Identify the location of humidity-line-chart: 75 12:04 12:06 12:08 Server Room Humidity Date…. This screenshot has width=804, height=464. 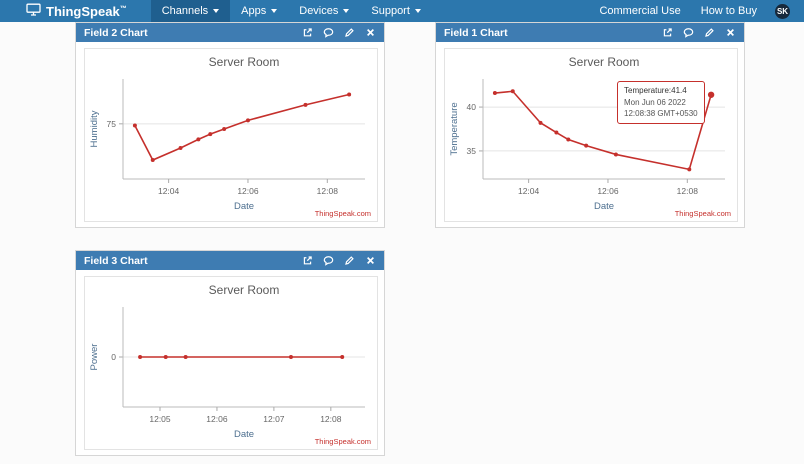
(230, 136).